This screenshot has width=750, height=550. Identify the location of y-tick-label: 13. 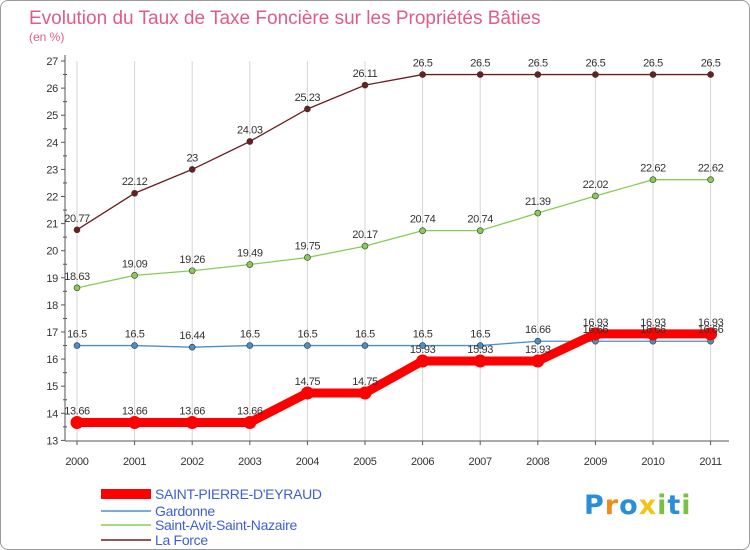
(52, 441).